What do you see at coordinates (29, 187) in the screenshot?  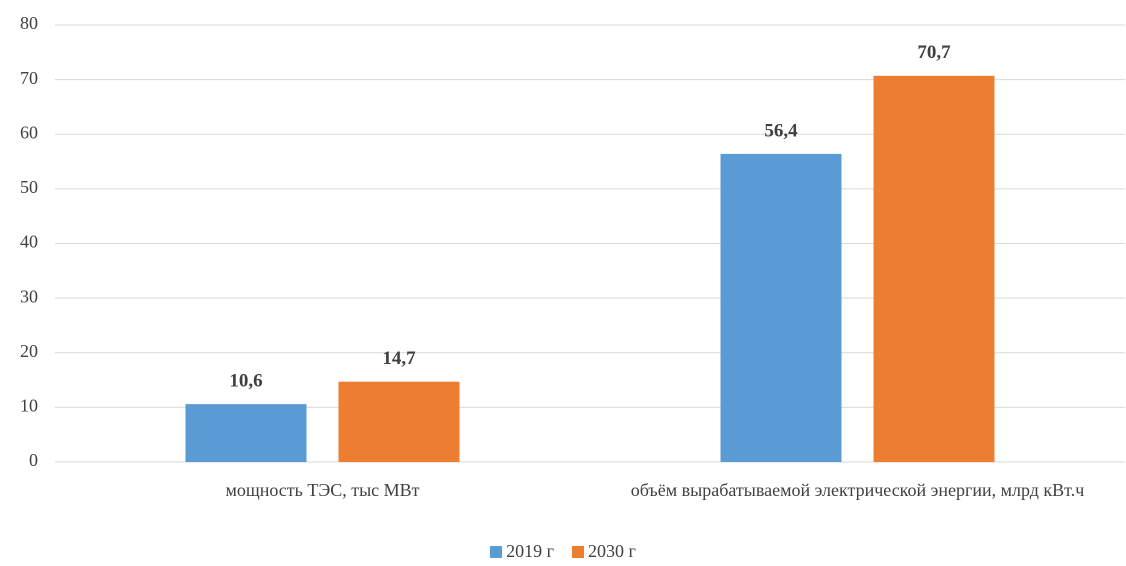 I see `y-tick-label: 50` at bounding box center [29, 187].